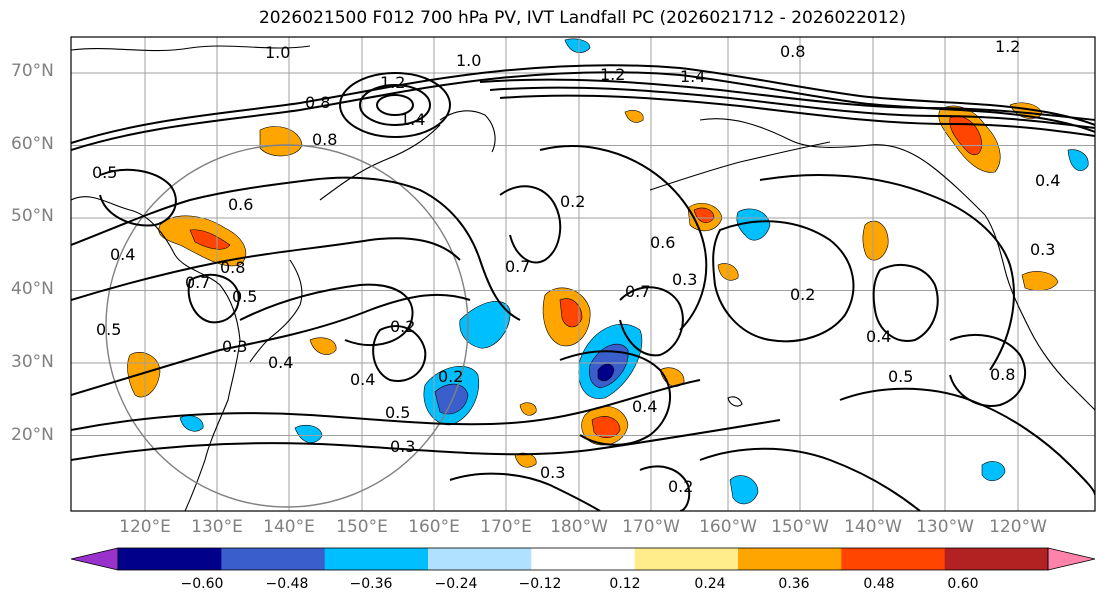 The image size is (1105, 604). I want to click on coast-kamchatka, so click(467, 131).